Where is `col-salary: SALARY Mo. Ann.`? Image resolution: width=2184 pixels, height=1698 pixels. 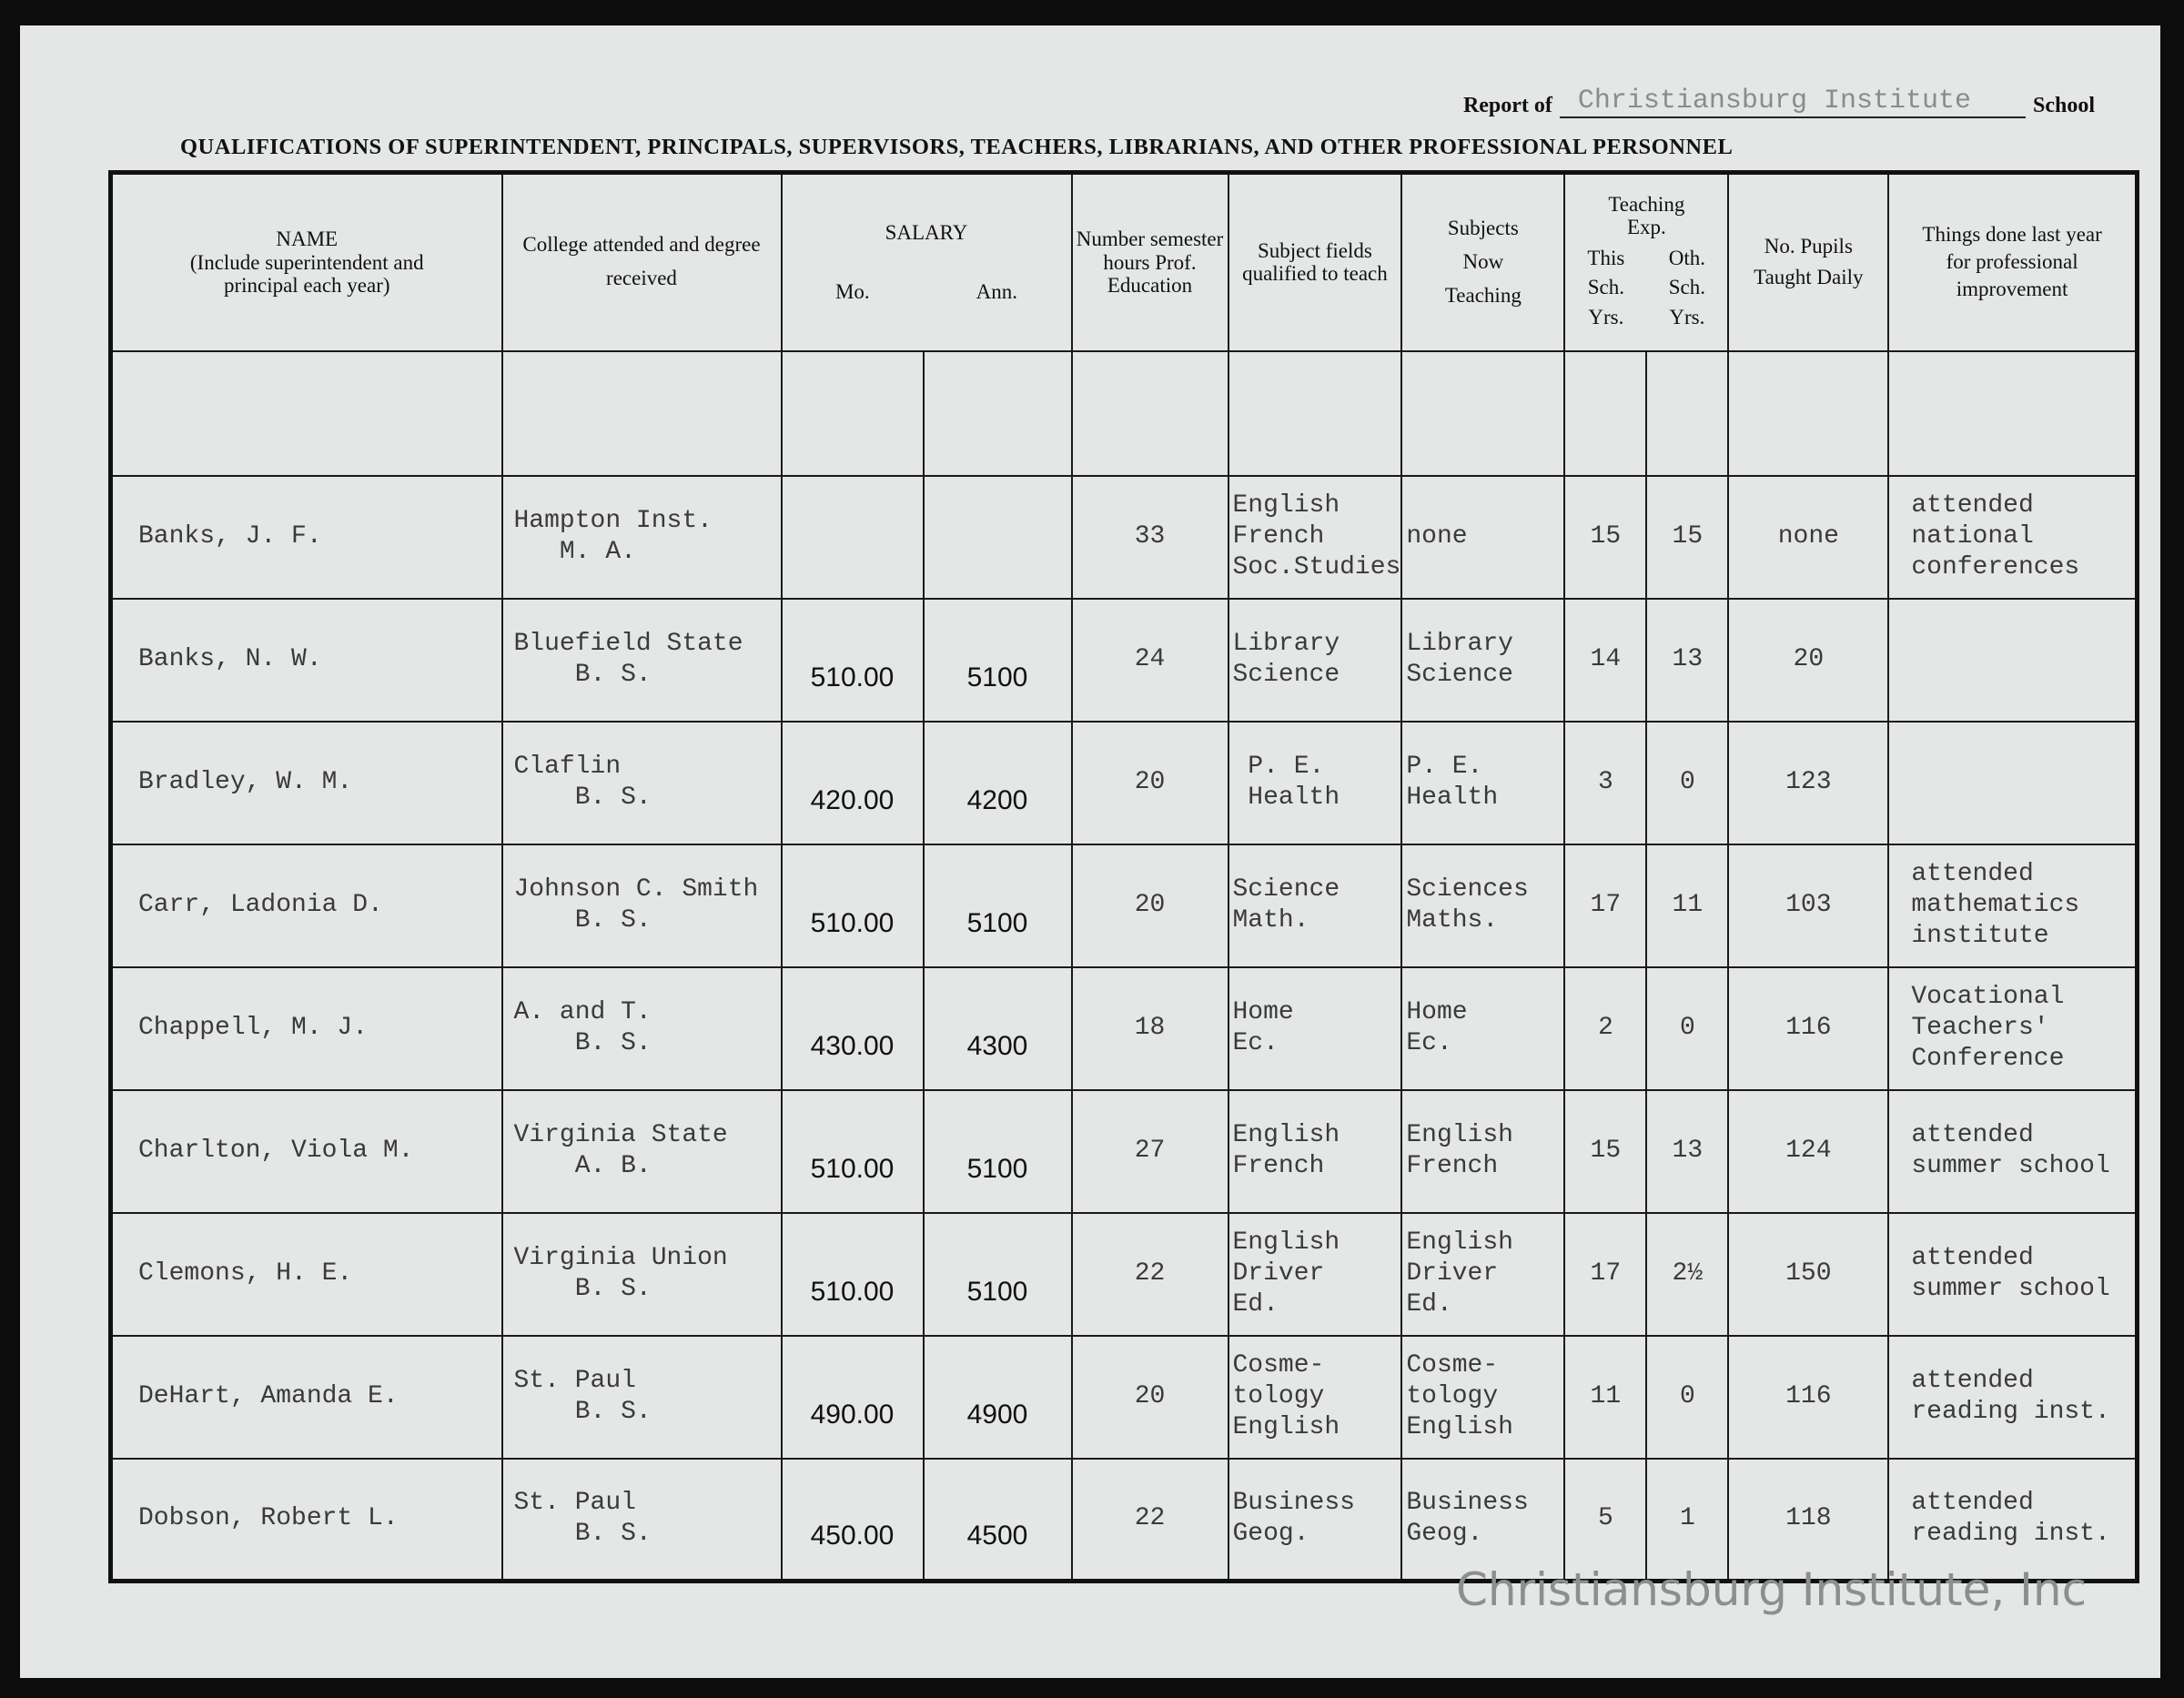 col-salary: SALARY Mo. Ann. is located at coordinates (927, 261).